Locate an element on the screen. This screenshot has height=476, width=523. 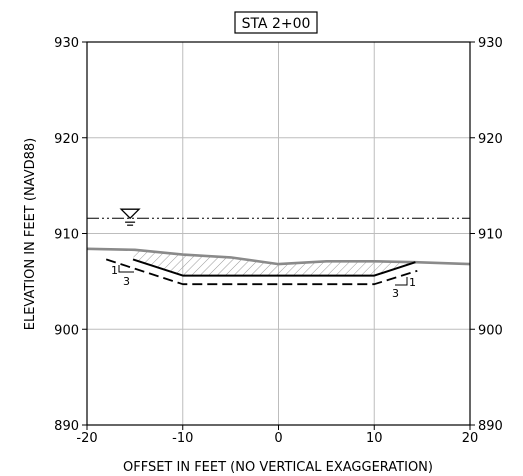
y-tick-label-left: 920 is located at coordinates (66, 139).